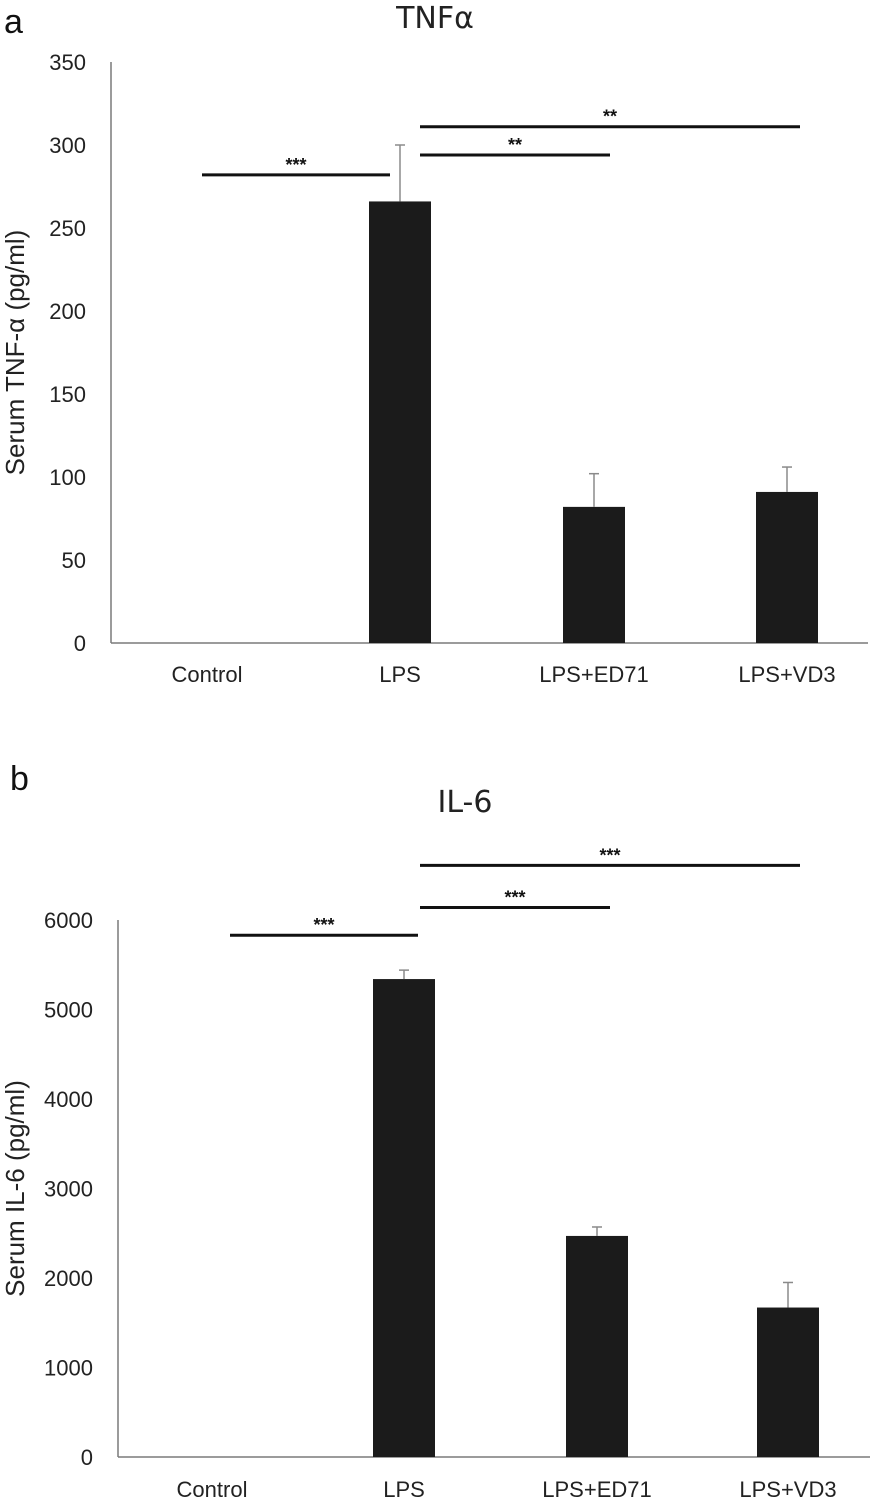  What do you see at coordinates (68, 1189) in the screenshot?
I see `y-tick-label: 3000` at bounding box center [68, 1189].